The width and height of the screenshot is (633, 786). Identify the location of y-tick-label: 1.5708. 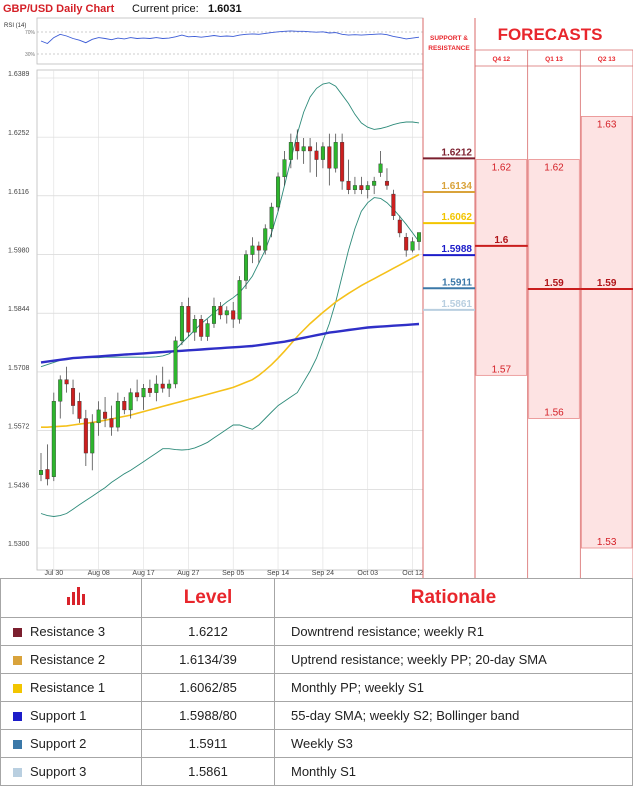
(19, 368).